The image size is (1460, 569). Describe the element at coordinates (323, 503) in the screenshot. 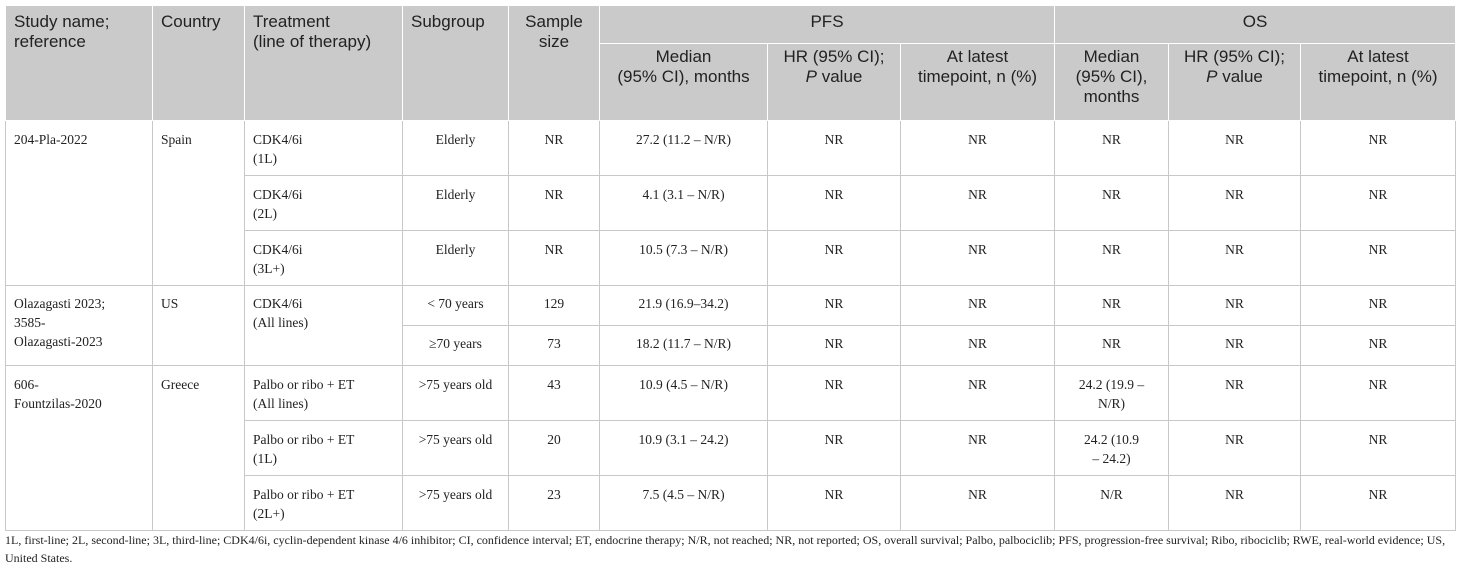

I see `treatment-cell: Palbo or ribo + ET (2L+)` at that location.